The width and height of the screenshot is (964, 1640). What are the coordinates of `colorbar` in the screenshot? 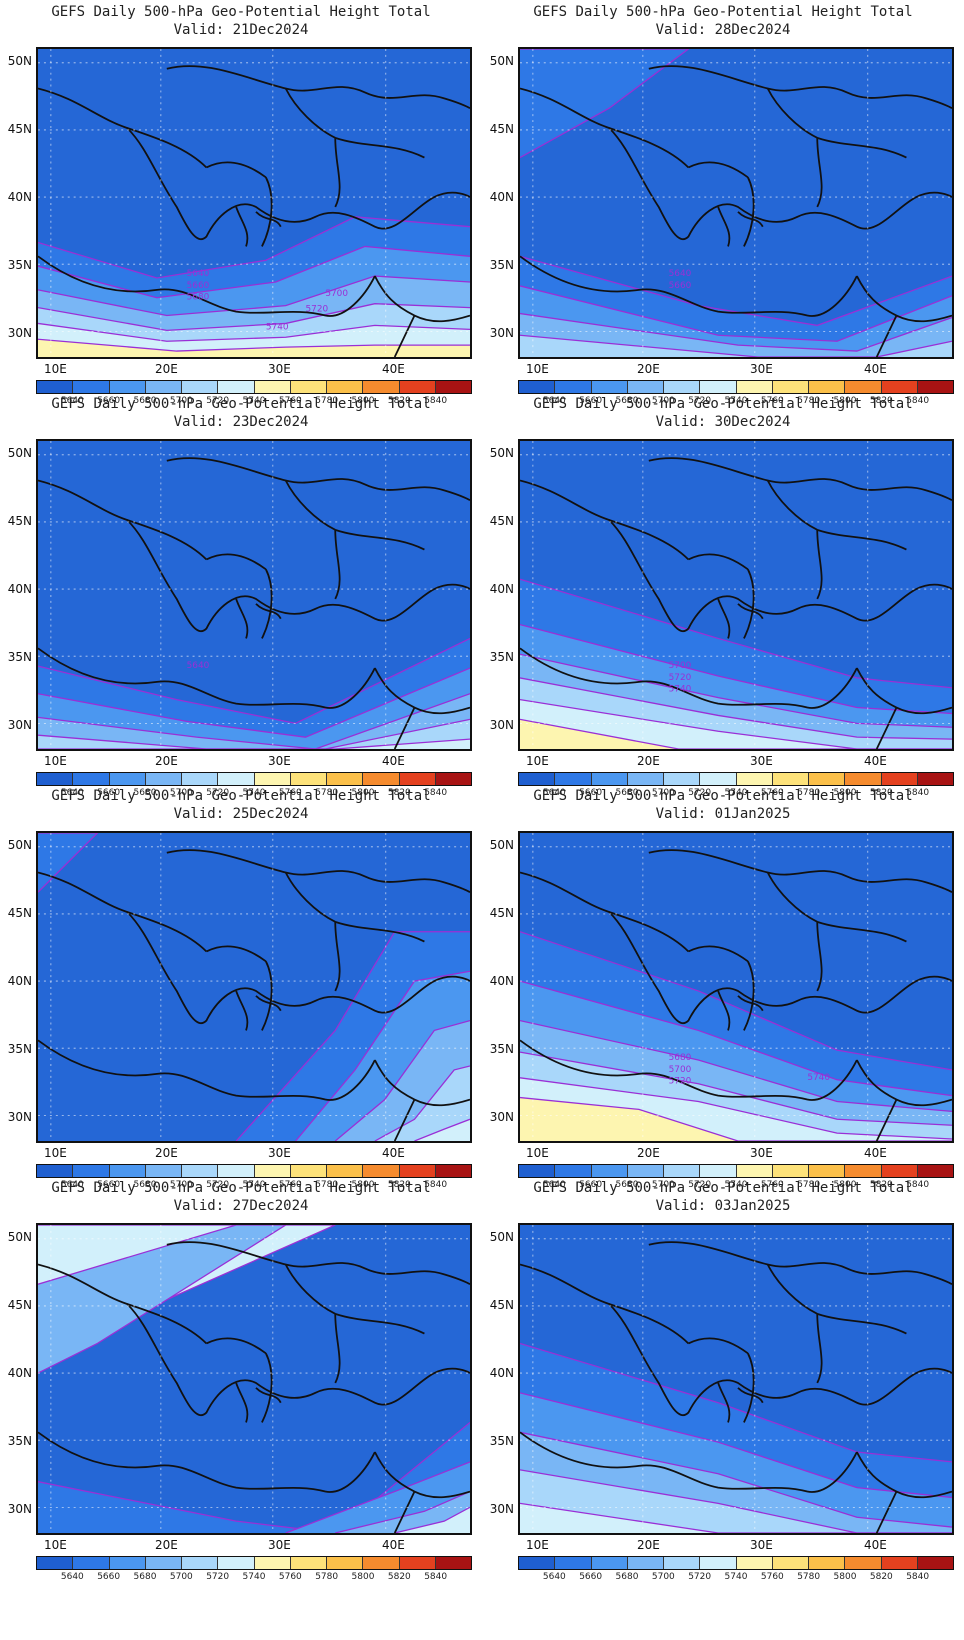 It's located at (254, 387).